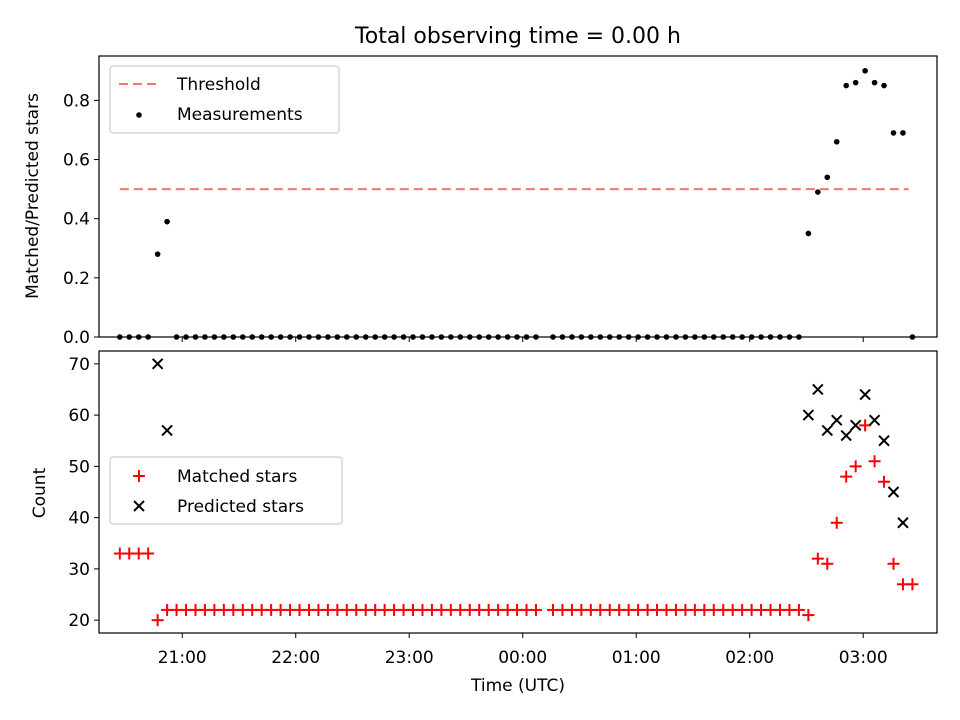 This screenshot has width=960, height=720. What do you see at coordinates (79, 416) in the screenshot?
I see `count-y-tick-label: 60` at bounding box center [79, 416].